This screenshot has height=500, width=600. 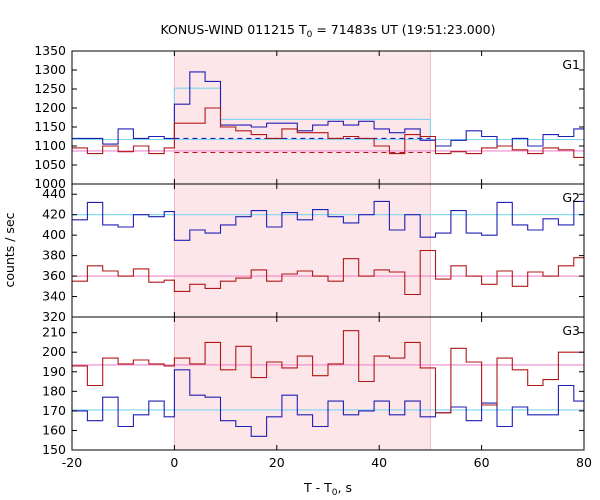 What do you see at coordinates (328, 272) in the screenshot?
I see `panel-g2-data-red-line` at bounding box center [328, 272].